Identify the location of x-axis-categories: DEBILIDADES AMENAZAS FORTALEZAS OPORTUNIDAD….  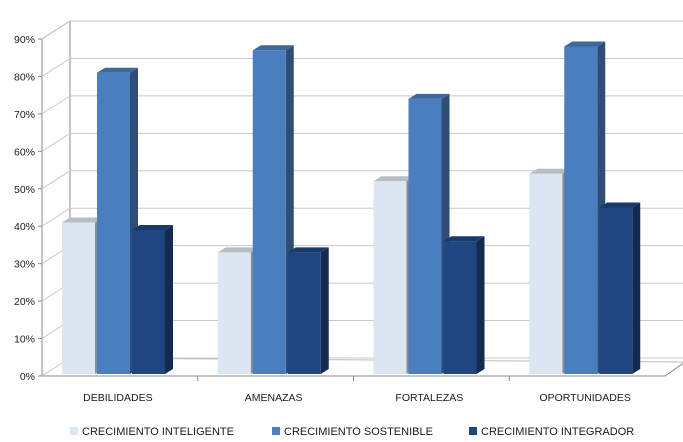
(357, 390).